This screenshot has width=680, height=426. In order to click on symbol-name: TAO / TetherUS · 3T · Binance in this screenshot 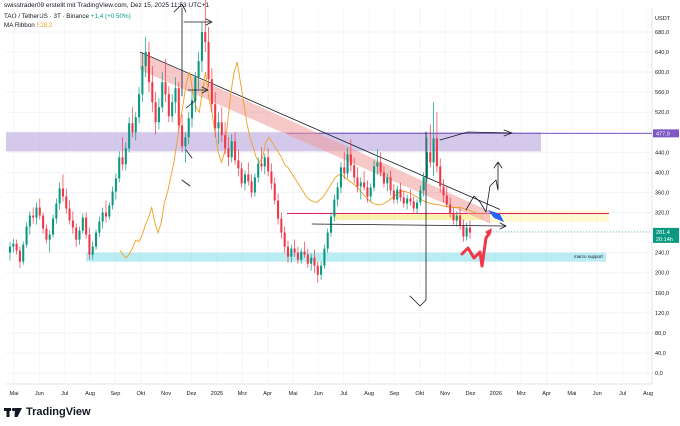, I will do `click(47, 16)`.